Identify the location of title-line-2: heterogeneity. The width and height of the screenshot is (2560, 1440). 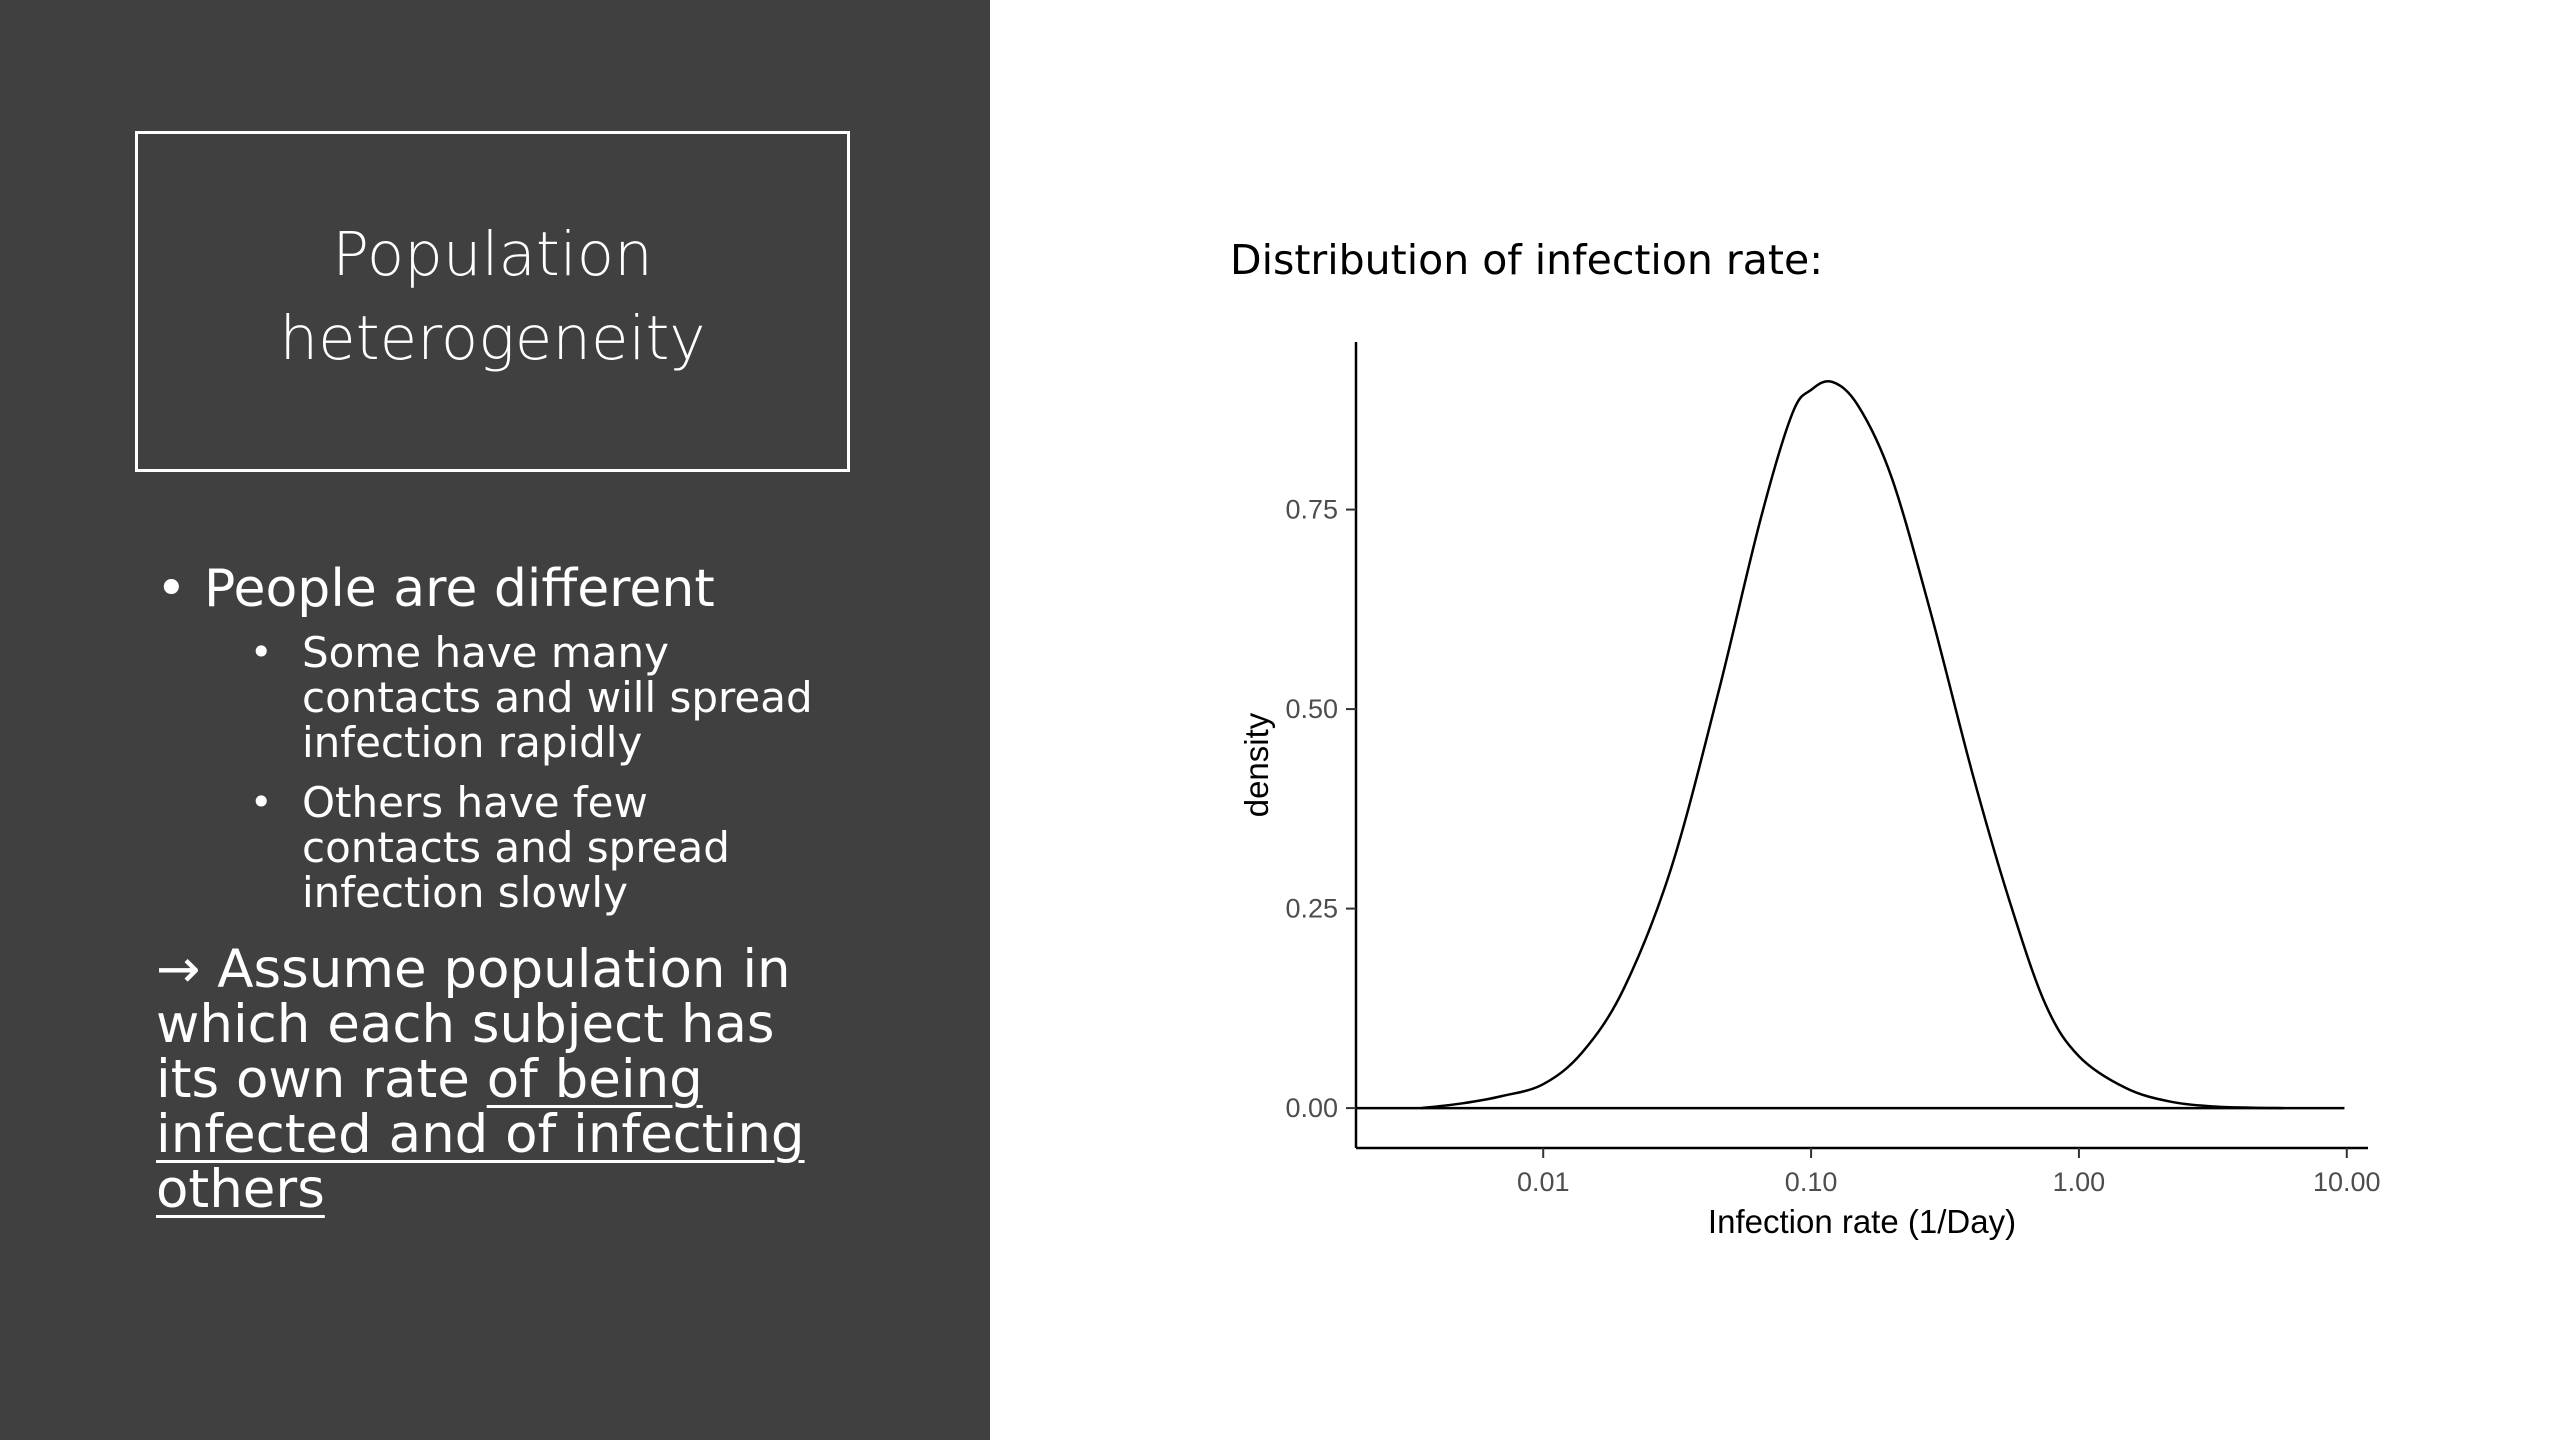
(492, 338).